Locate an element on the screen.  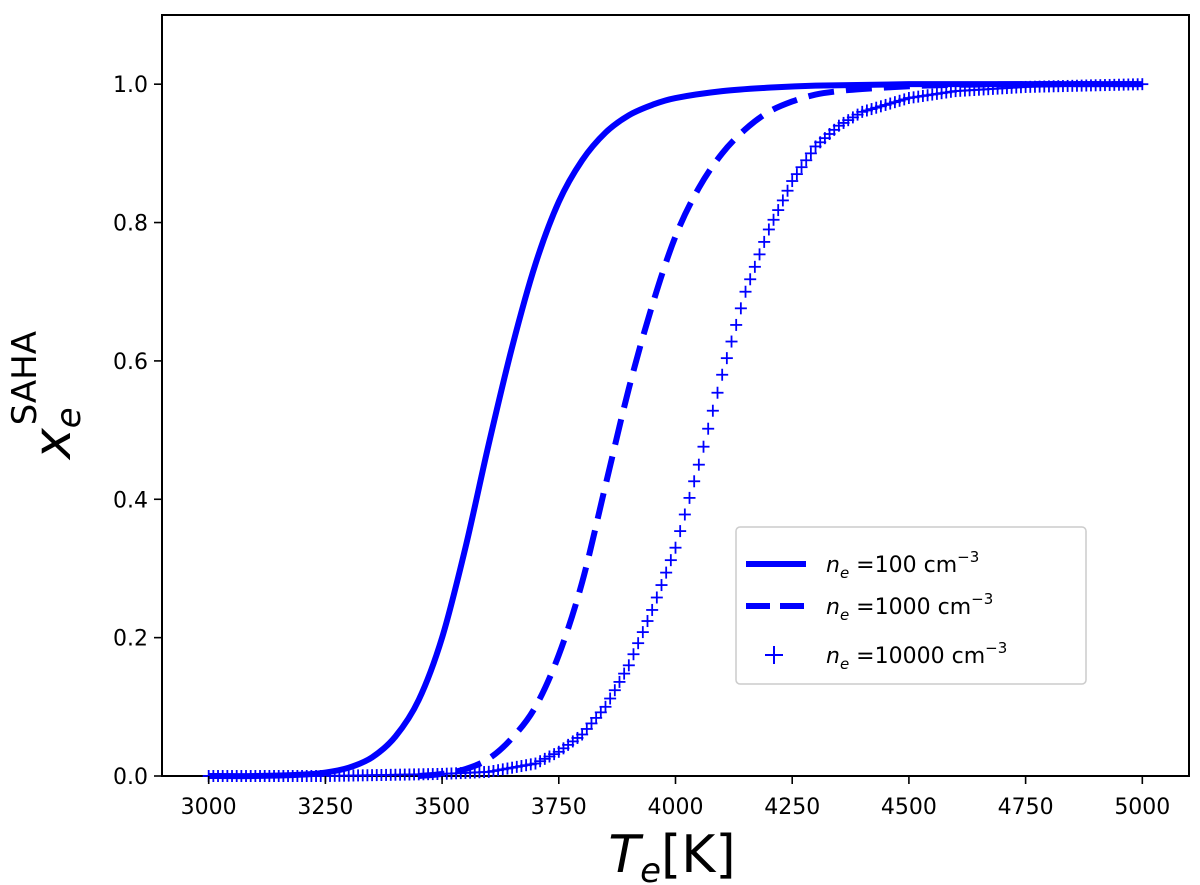
y-axis-title: xeSAHA is located at coordinates (47, 396).